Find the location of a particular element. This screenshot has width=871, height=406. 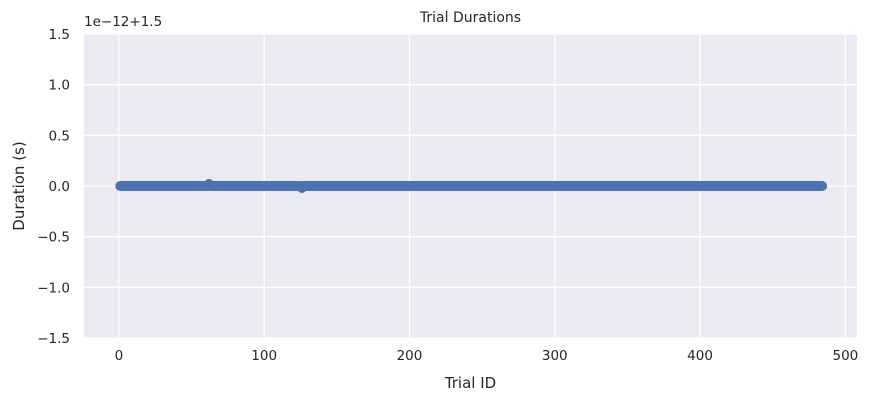

x-tick-label: 300 is located at coordinates (555, 356).